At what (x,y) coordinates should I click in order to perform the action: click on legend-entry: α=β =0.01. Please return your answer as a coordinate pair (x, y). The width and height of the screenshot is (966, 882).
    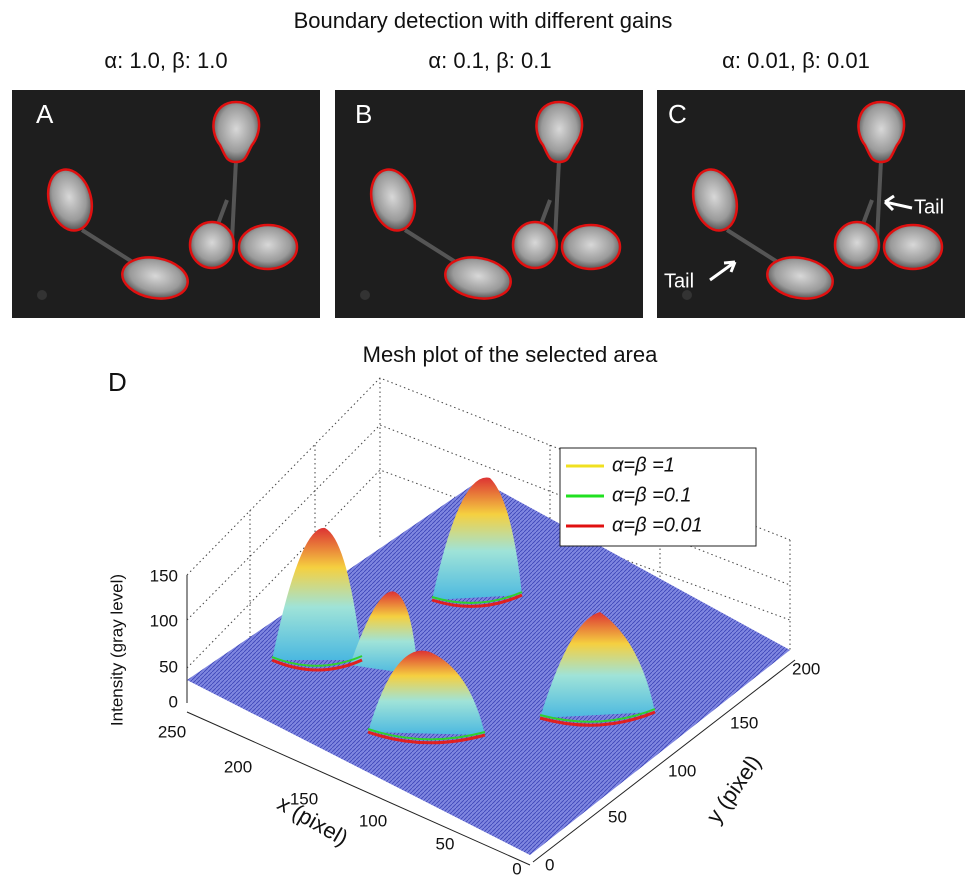
    Looking at the image, I should click on (657, 525).